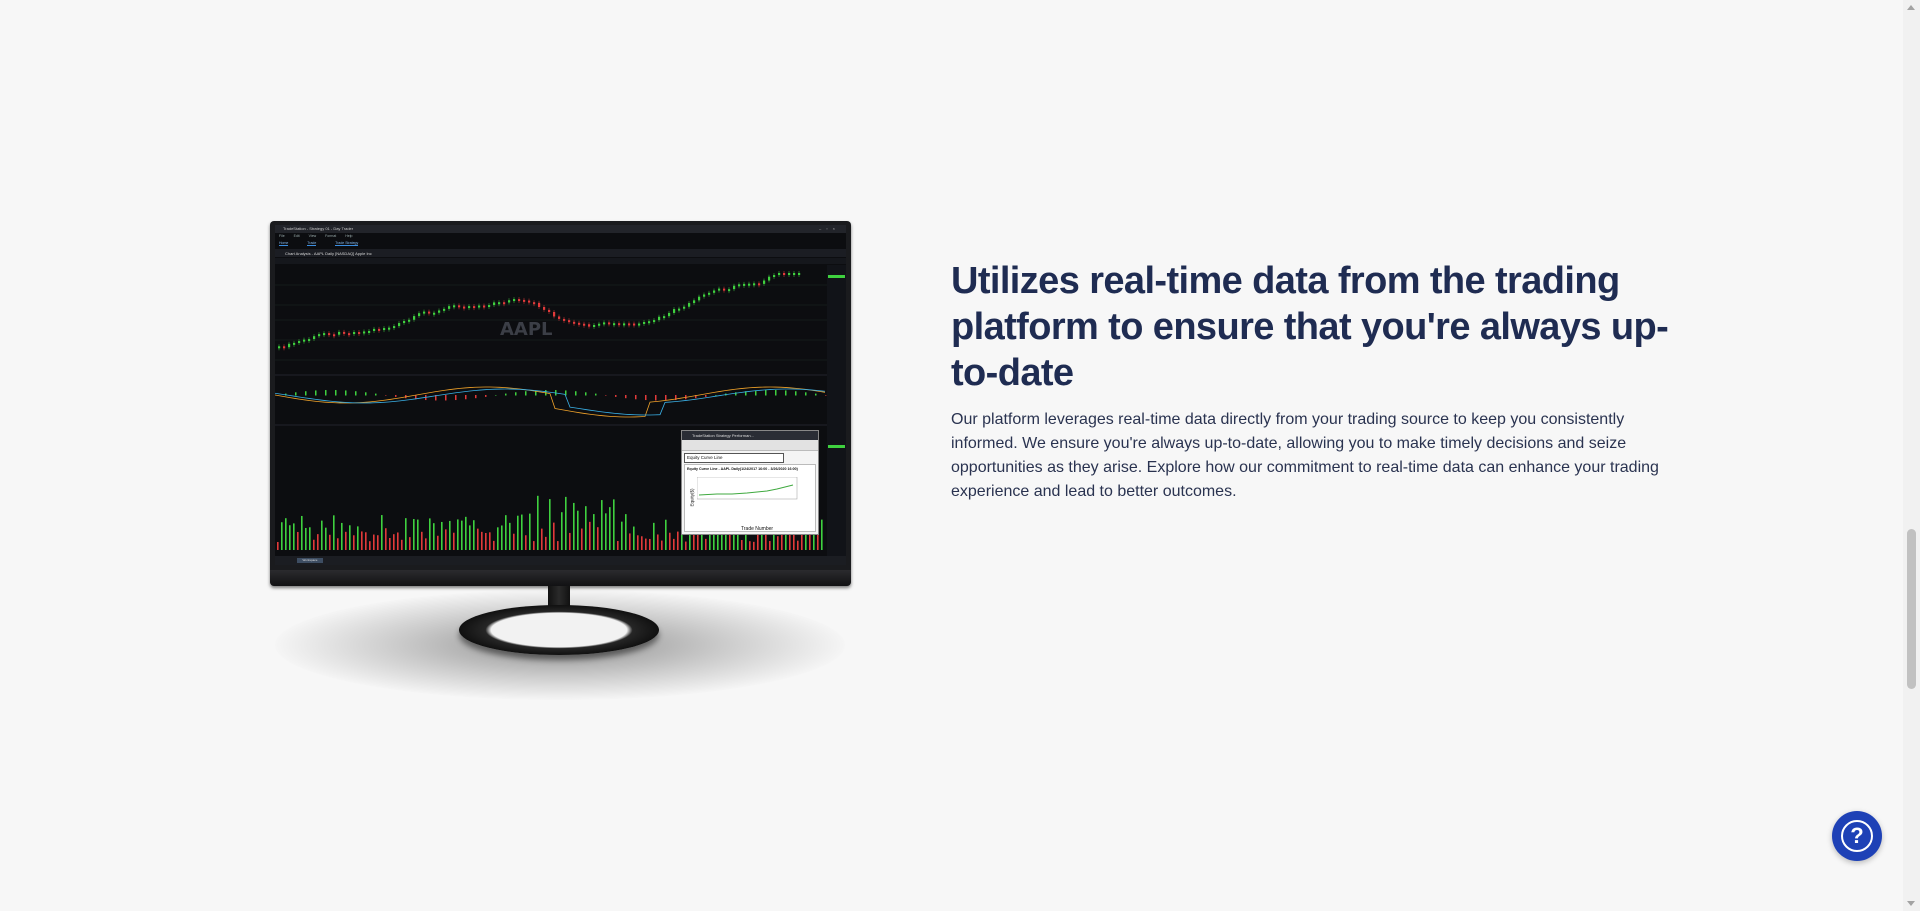 This screenshot has height=911, width=1920. I want to click on price-candles, so click(539, 311).